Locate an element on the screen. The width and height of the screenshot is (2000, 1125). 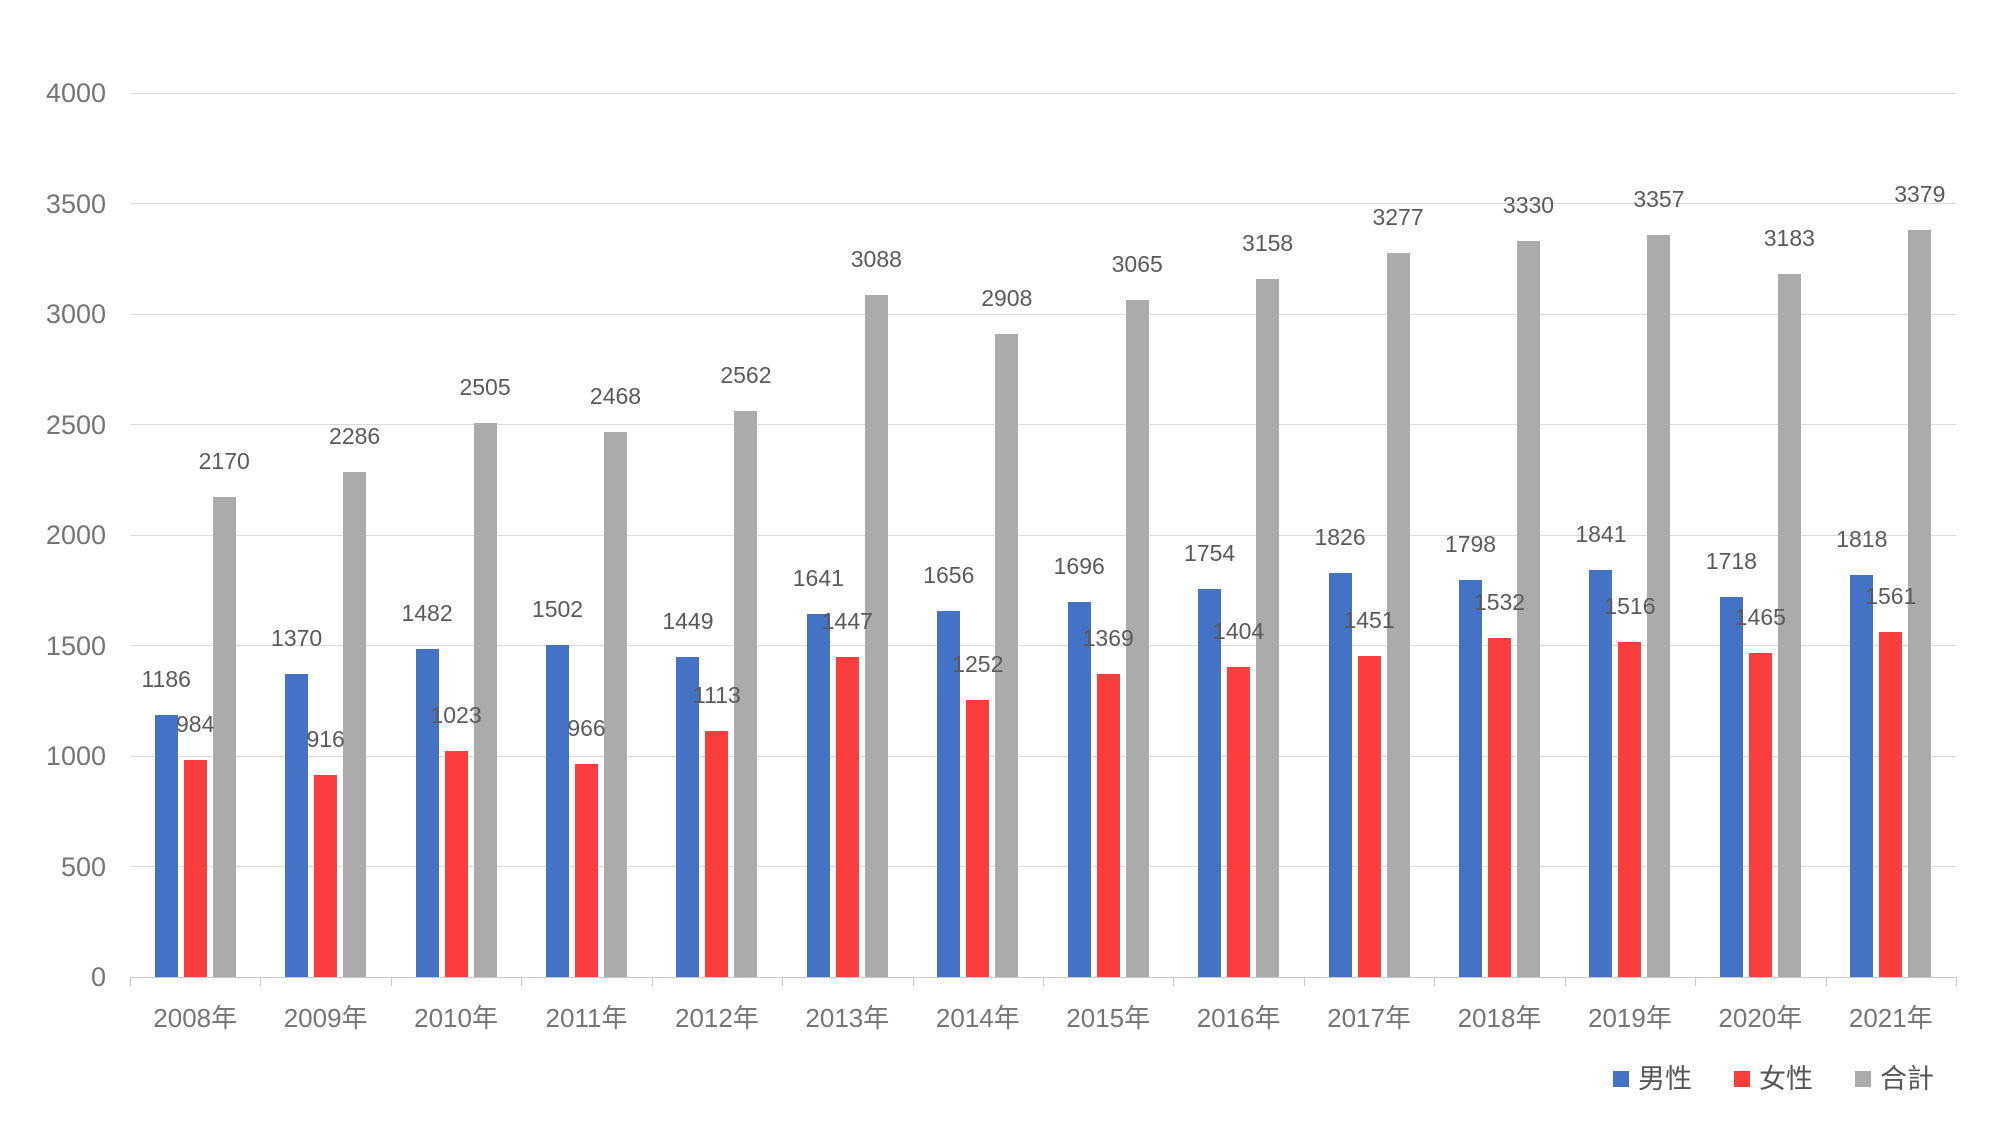
bar-female-2016年 is located at coordinates (1239, 821).